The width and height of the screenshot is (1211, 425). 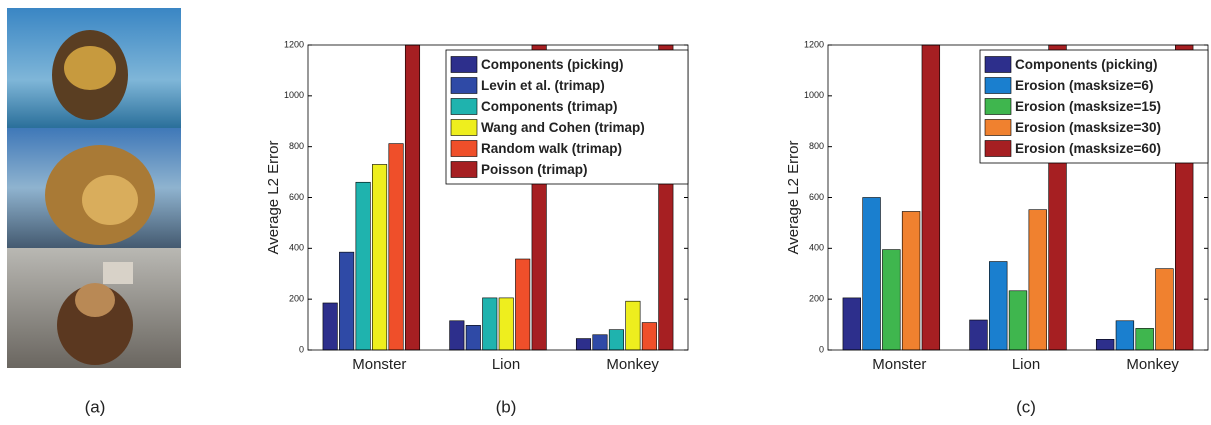 What do you see at coordinates (95, 406) in the screenshot?
I see `caption: (a)` at bounding box center [95, 406].